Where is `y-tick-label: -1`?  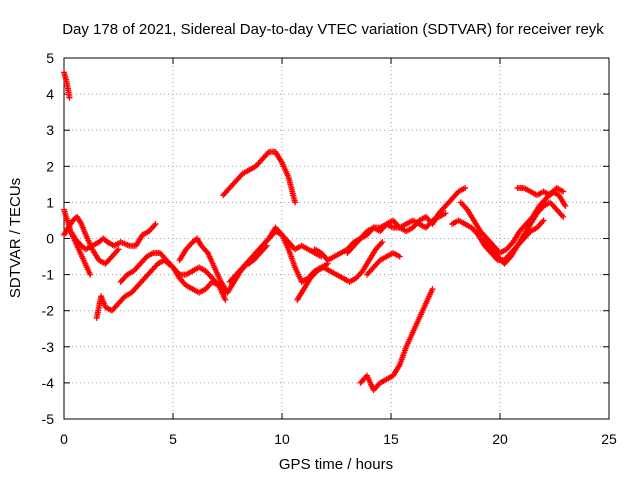 y-tick-label: -1 is located at coordinates (48, 275).